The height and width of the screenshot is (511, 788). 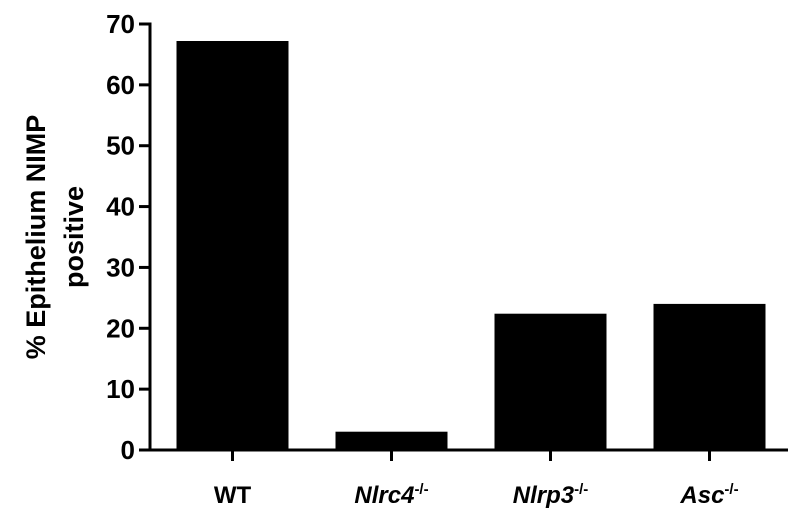 I want to click on y-axis-title-line: positive, so click(x=74, y=237).